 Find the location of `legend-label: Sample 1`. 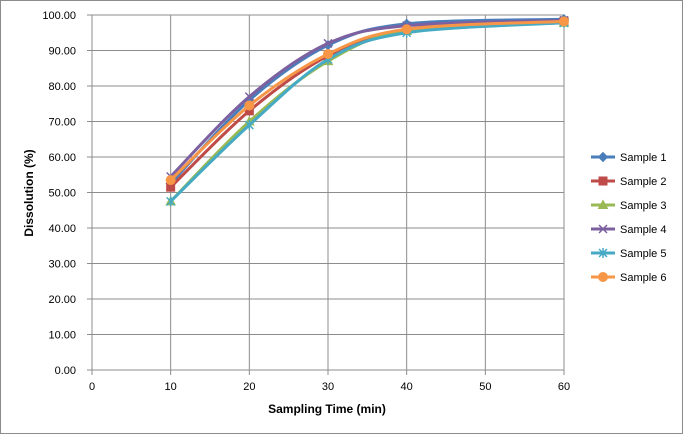

legend-label: Sample 1 is located at coordinates (643, 158).